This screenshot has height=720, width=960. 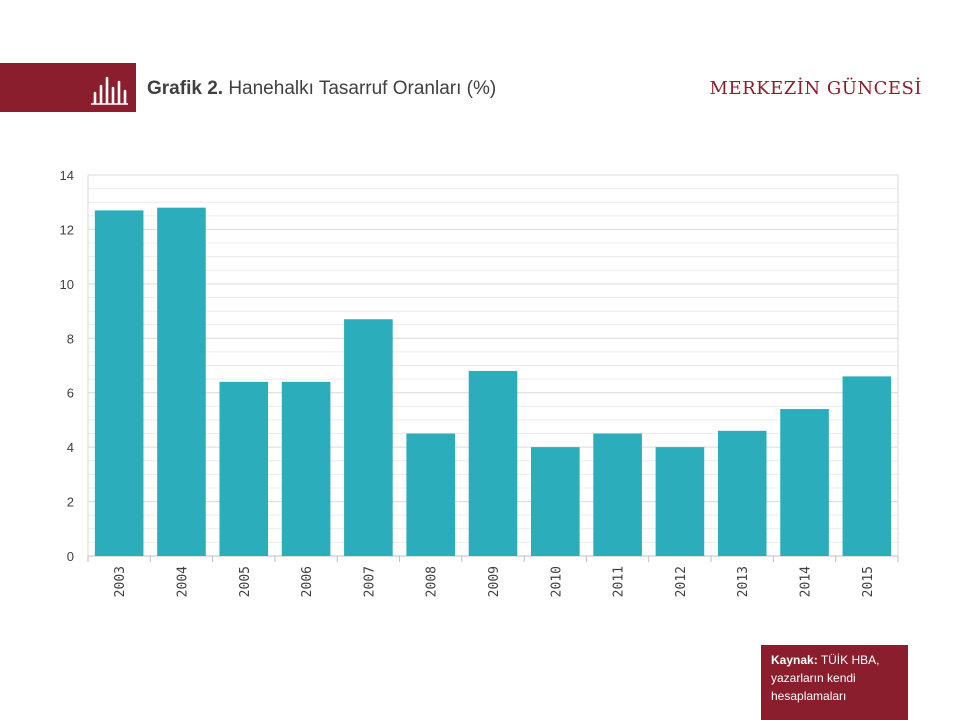 I want to click on y-tick-label: 6, so click(x=70, y=393).